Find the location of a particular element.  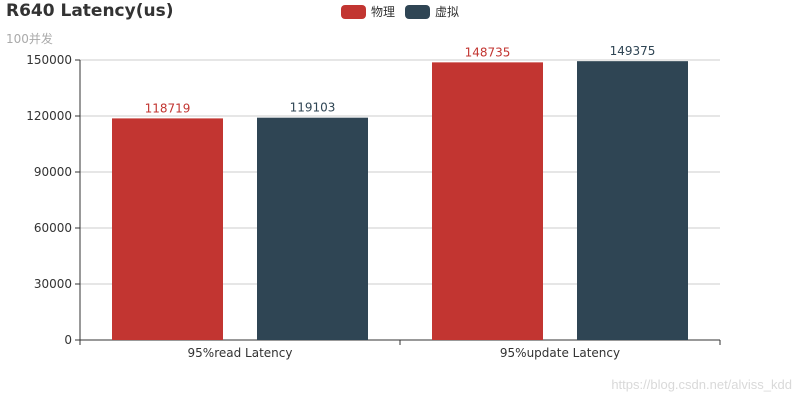

legend-item-virtual: 虚拟 is located at coordinates (432, 11).